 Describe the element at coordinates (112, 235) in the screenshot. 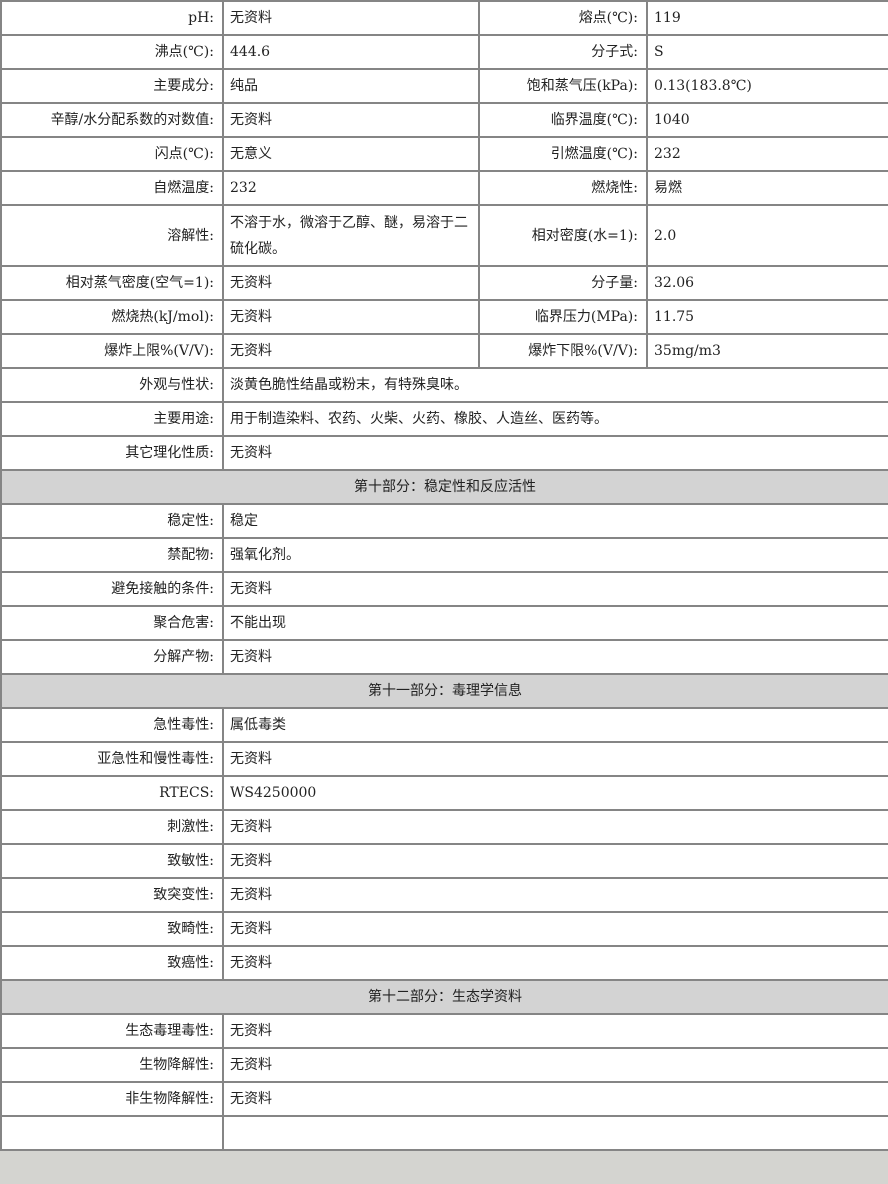

I see `property-label: 溶解性:` at that location.